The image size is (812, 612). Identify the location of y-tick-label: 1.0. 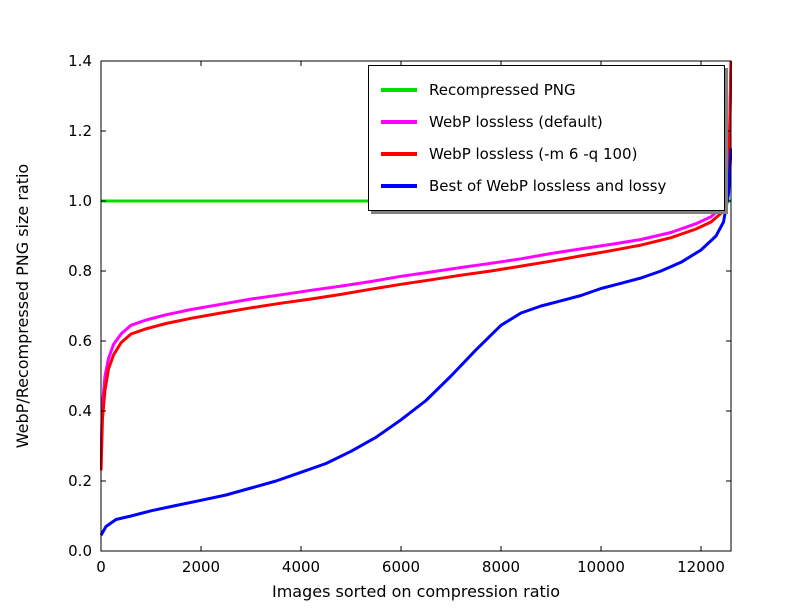
(80, 201).